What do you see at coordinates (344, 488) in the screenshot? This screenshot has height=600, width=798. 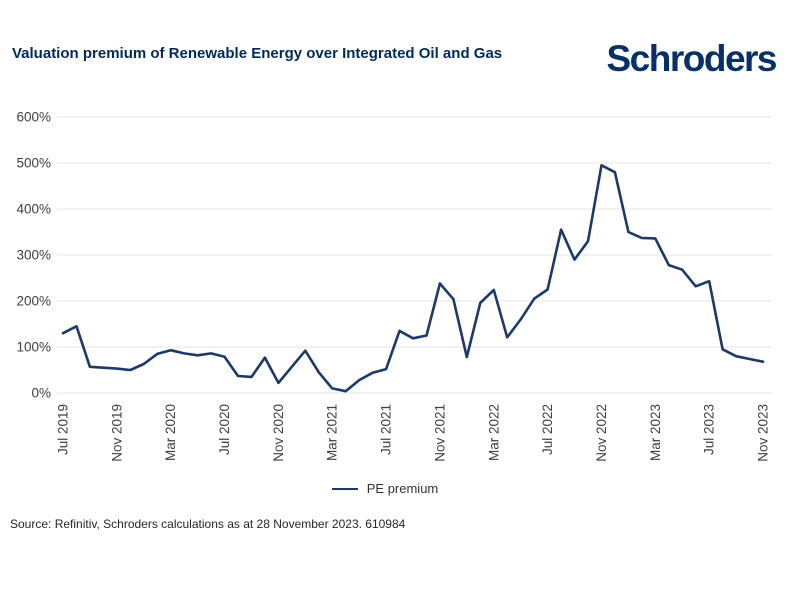 I see `pe-premium-legend-line` at bounding box center [344, 488].